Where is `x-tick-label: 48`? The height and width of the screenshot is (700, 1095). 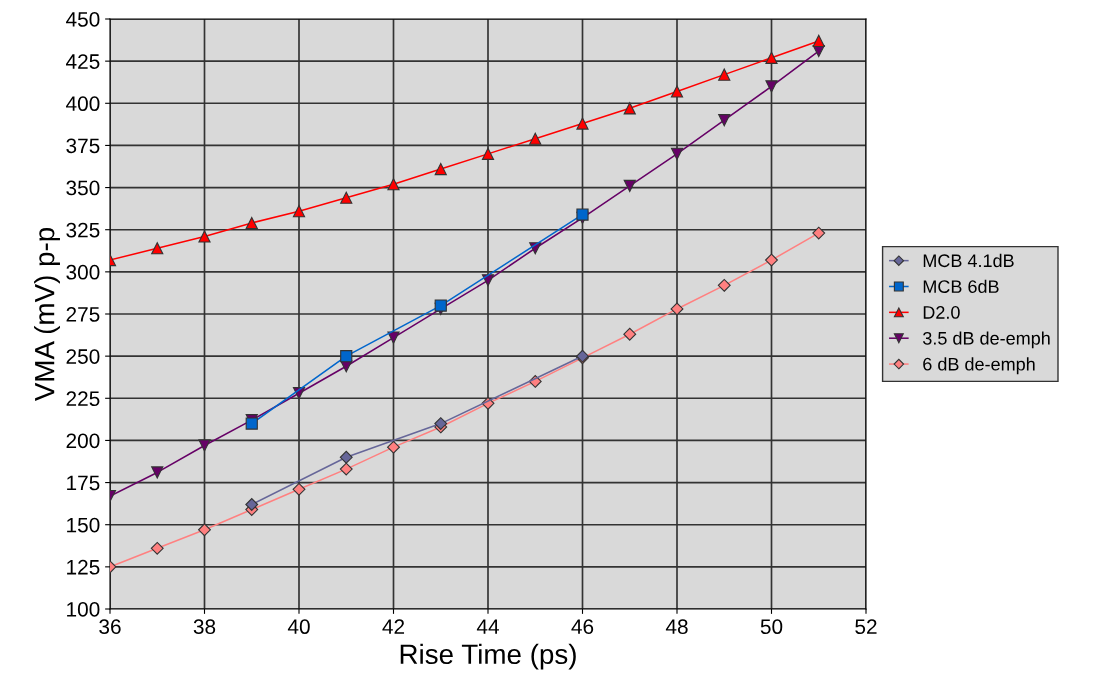
x-tick-label: 48 is located at coordinates (676, 627).